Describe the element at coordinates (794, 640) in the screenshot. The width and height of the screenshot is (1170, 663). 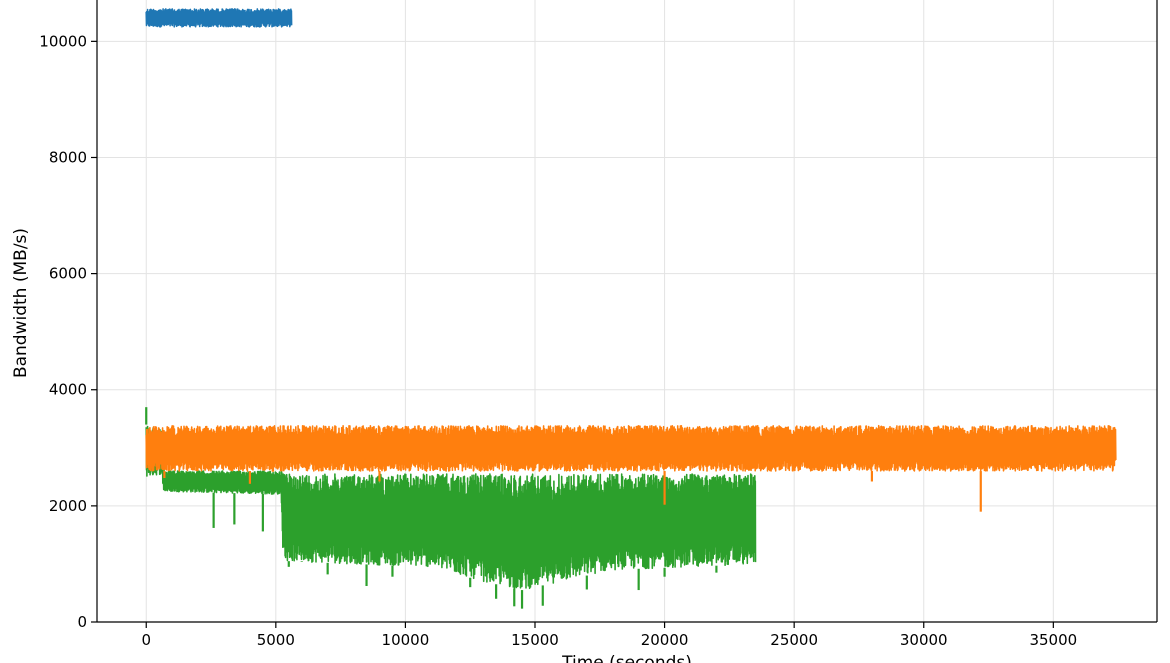
I see `x-tick-label: 25000` at that location.